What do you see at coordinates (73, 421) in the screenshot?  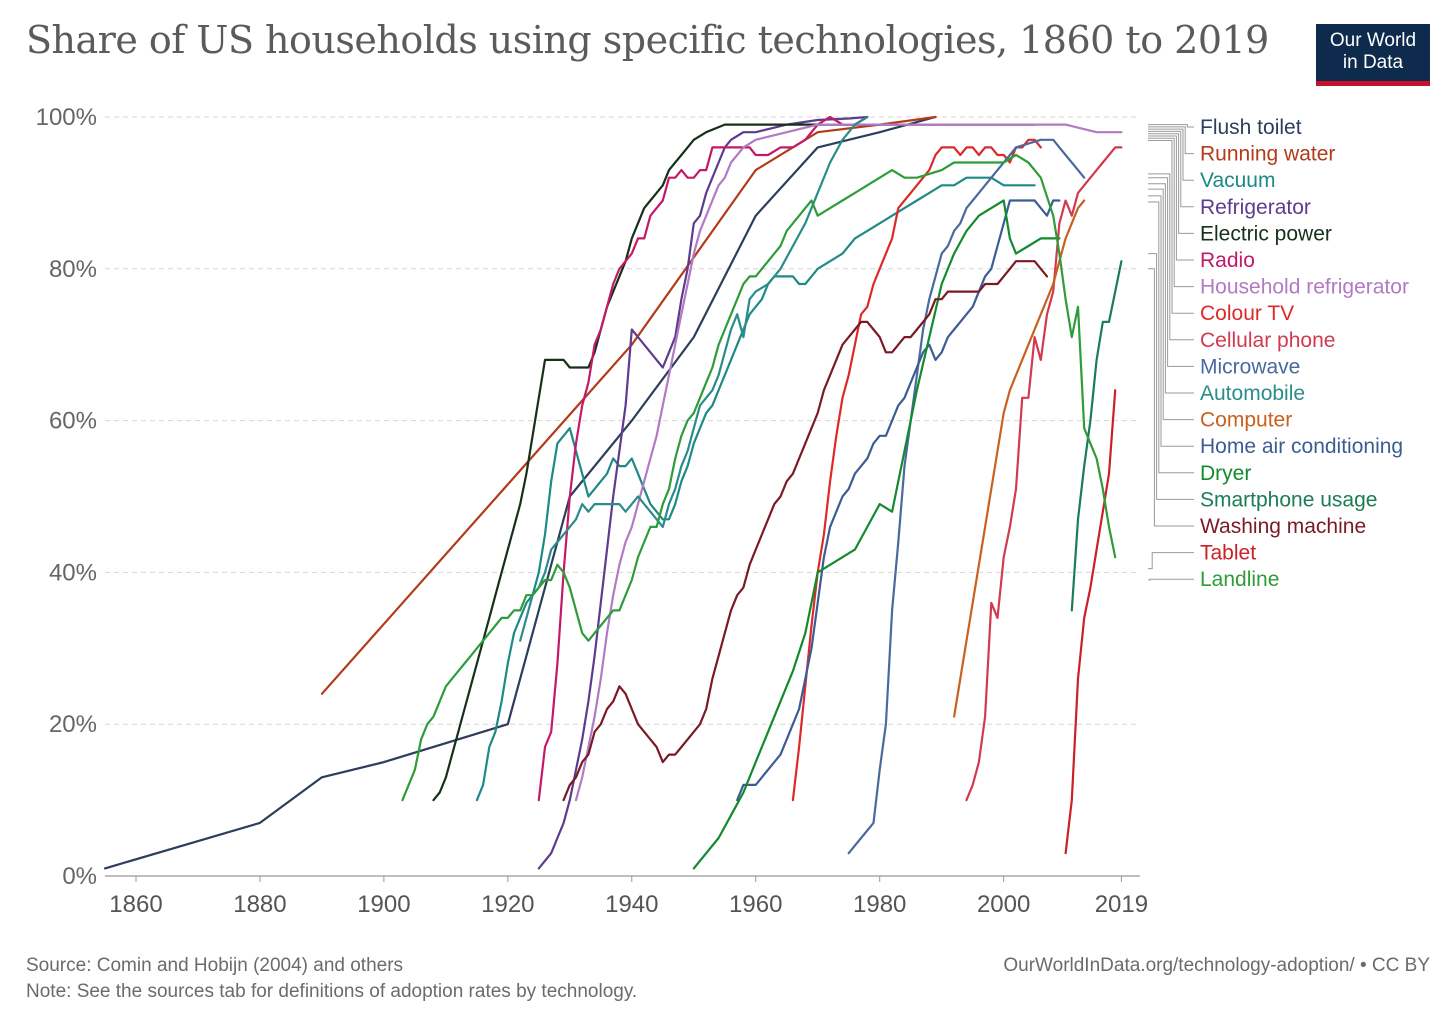 I see `y-tick-label: 60%` at bounding box center [73, 421].